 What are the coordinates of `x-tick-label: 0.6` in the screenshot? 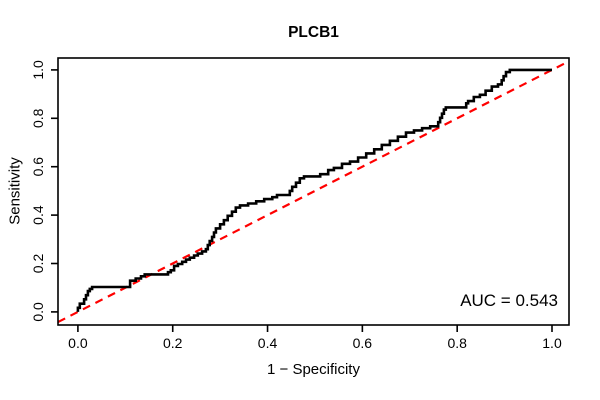 It's located at (363, 343).